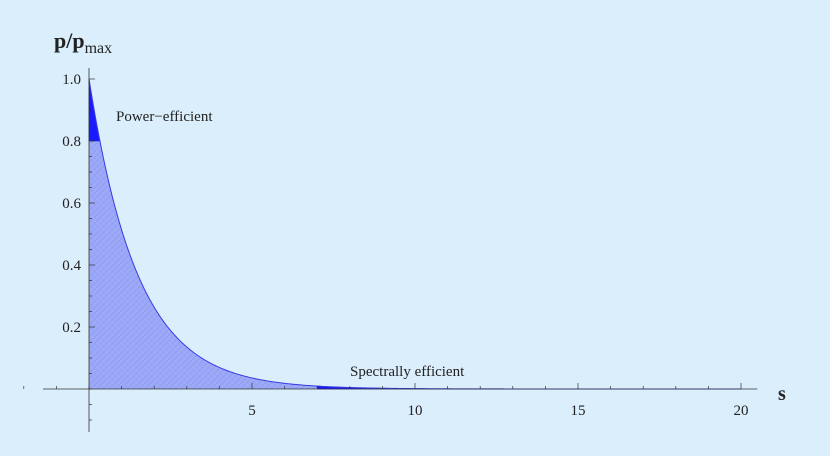 The height and width of the screenshot is (456, 830). Describe the element at coordinates (164, 117) in the screenshot. I see `annotation-power-efficient: Power−efficient` at that location.